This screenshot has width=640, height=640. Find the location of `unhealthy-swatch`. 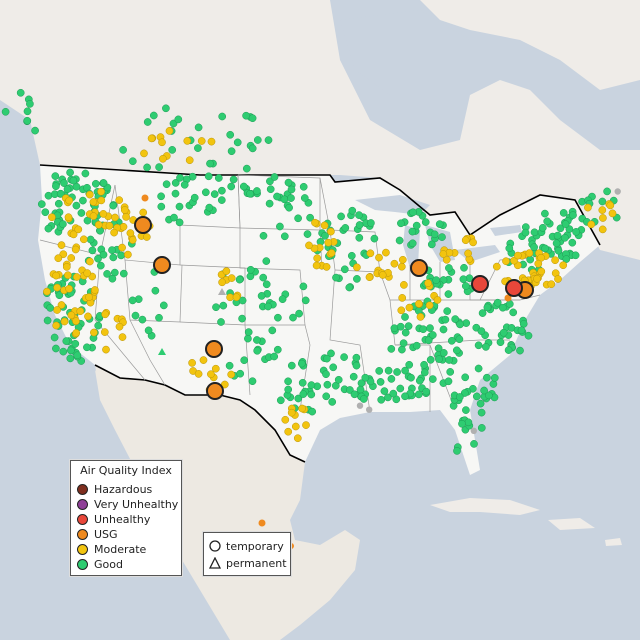

unhealthy-swatch is located at coordinates (82, 519).